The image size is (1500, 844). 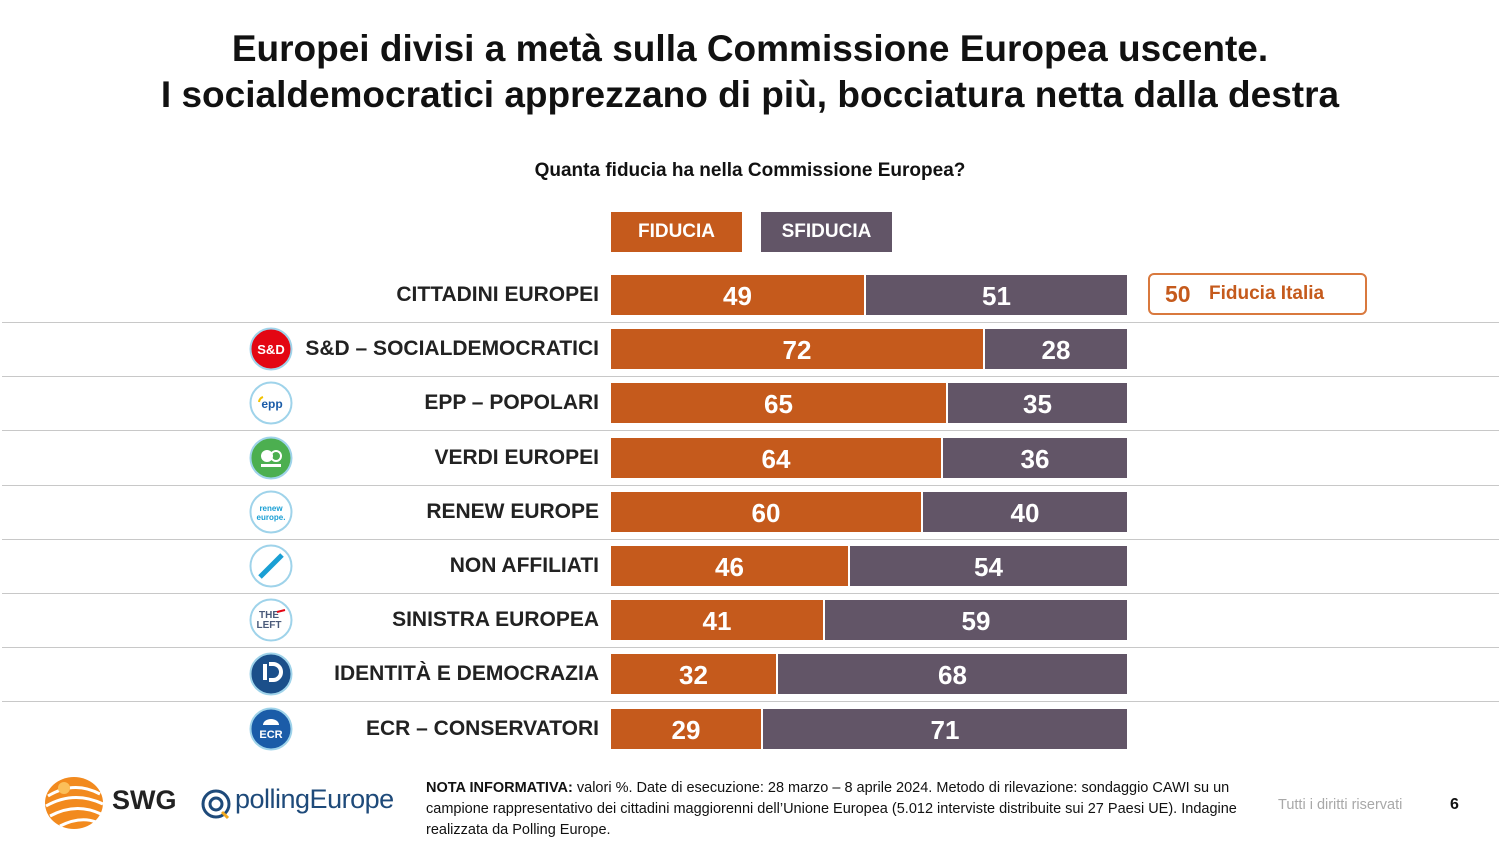 I want to click on legend-sfiducia: SFIDUCIA, so click(x=826, y=232).